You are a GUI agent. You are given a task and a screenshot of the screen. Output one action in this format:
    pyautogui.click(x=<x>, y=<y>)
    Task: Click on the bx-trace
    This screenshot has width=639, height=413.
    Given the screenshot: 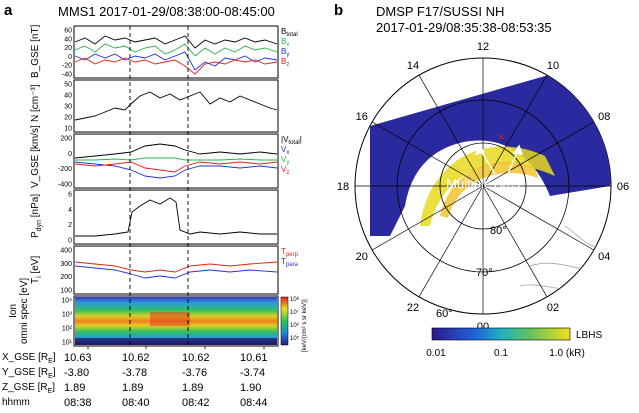 What is the action you would take?
    pyautogui.click(x=176, y=50)
    